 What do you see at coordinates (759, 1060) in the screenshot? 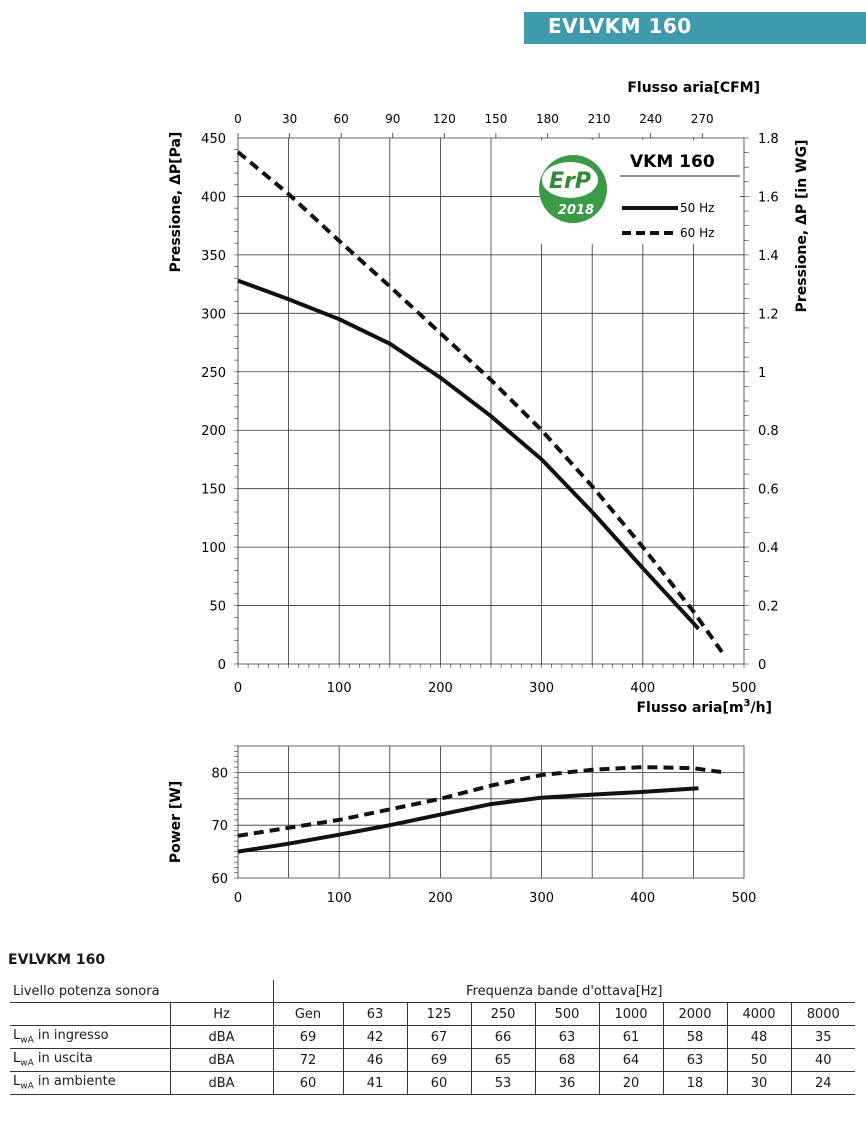
I see `table-cell: 50` at bounding box center [759, 1060].